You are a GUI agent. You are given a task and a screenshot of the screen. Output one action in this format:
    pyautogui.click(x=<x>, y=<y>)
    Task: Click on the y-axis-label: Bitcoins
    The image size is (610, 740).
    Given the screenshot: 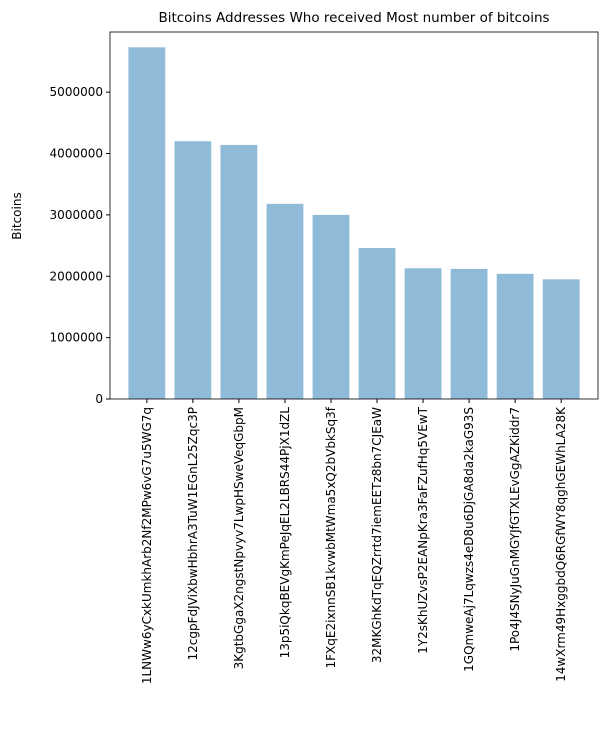 What is the action you would take?
    pyautogui.click(x=17, y=215)
    